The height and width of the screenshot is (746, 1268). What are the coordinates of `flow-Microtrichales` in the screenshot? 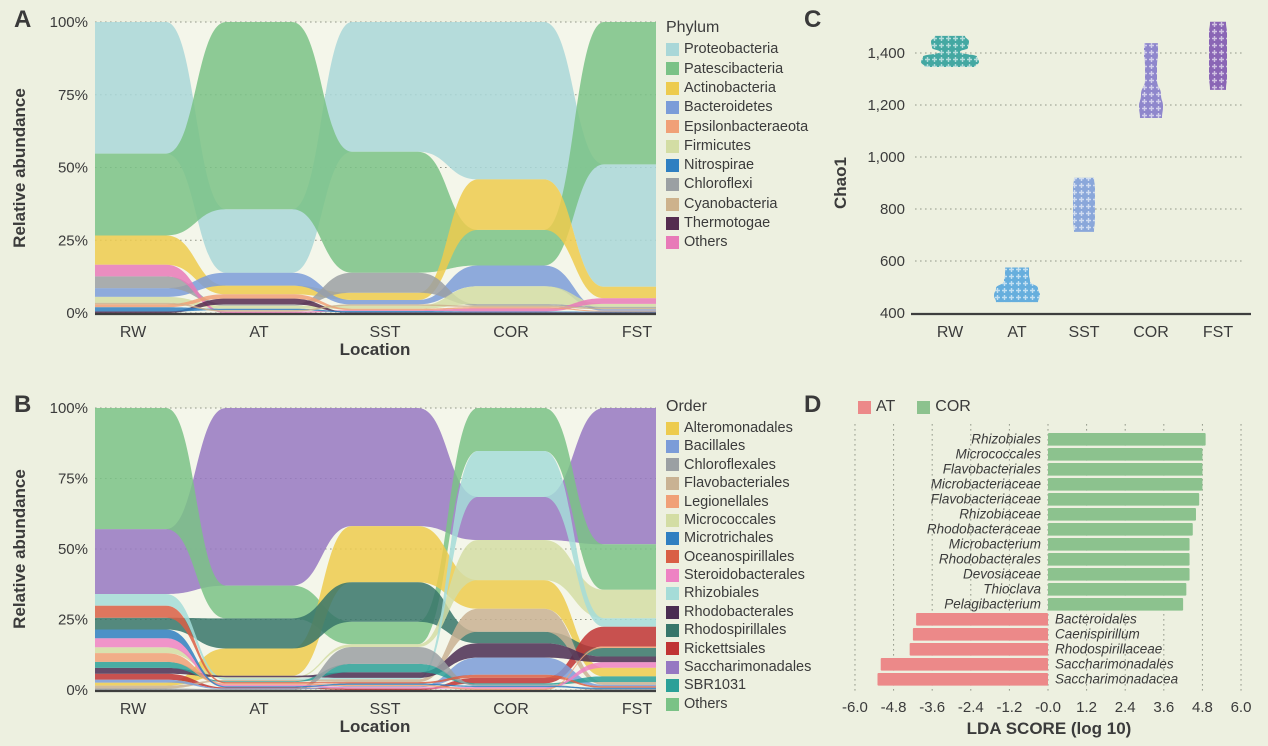 It's located at (382, 659).